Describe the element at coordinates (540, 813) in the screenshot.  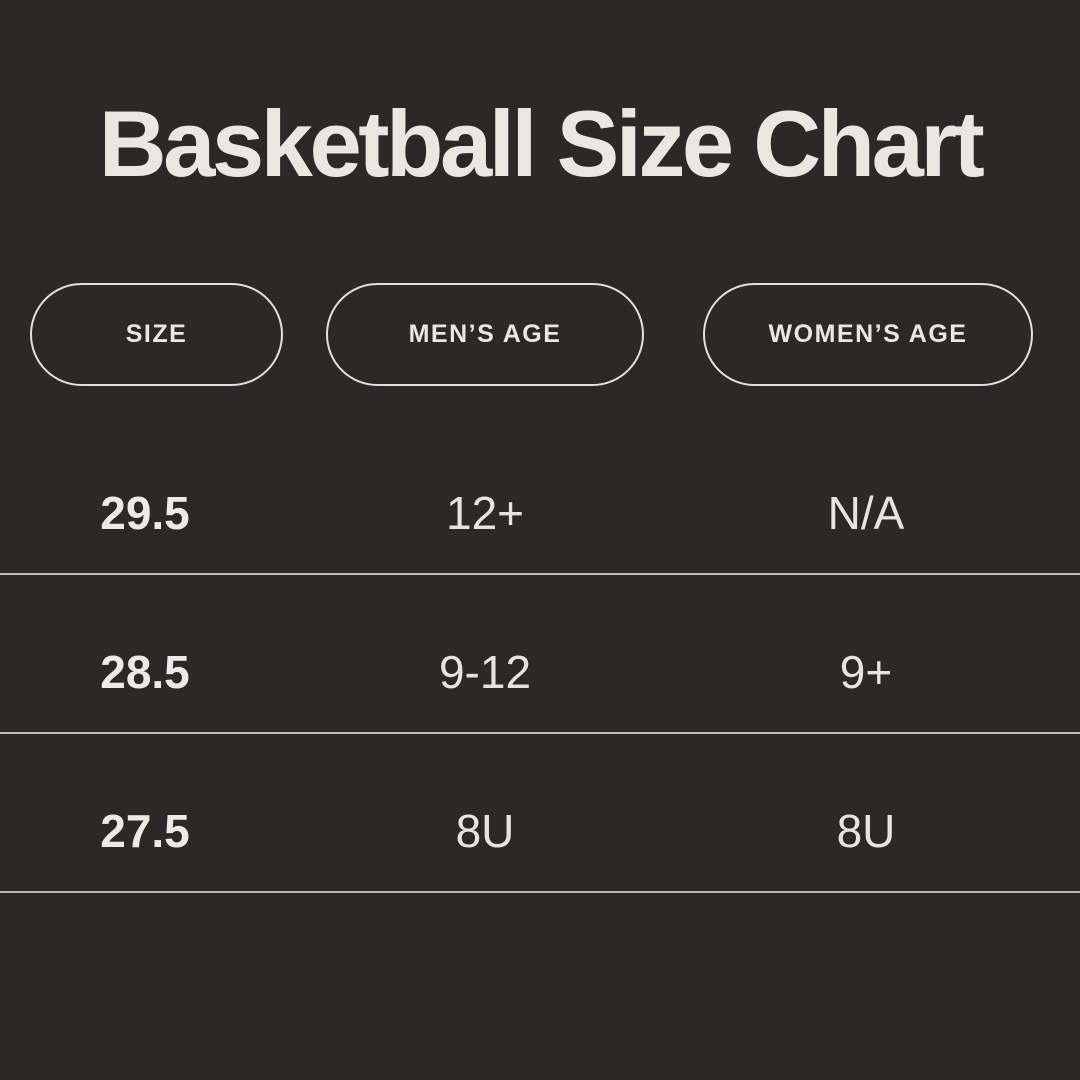
I see `table-row: 27.5 8U 8U` at that location.